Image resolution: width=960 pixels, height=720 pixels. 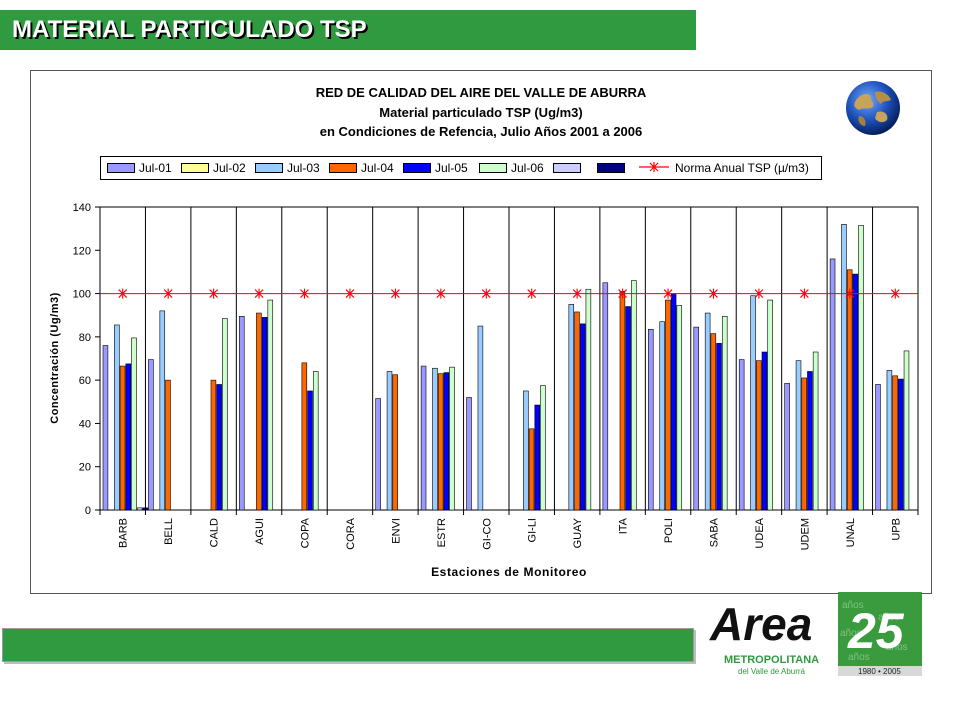 I want to click on x-axis-label: Estaciones de Monitoreo, so click(x=509, y=572).